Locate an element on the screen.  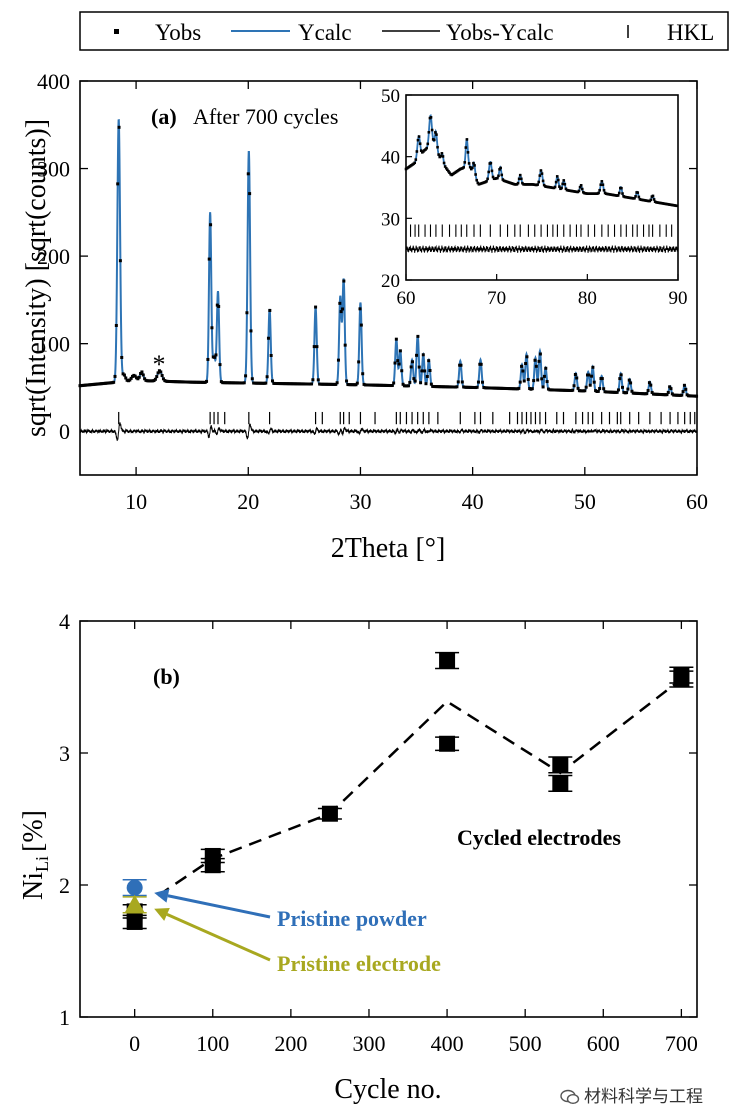
panel-a-y-tick-label: 0 is located at coordinates (64, 431).